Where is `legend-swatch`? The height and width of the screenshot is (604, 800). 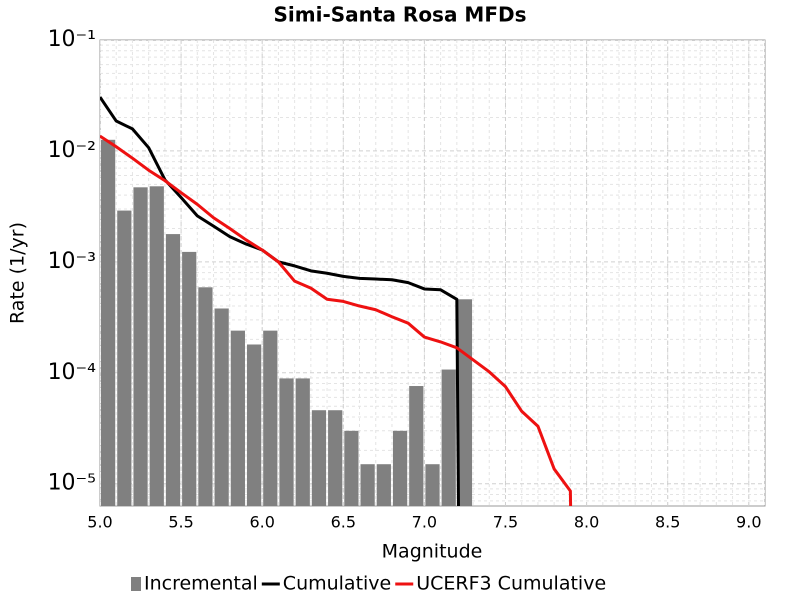 legend-swatch is located at coordinates (136, 584).